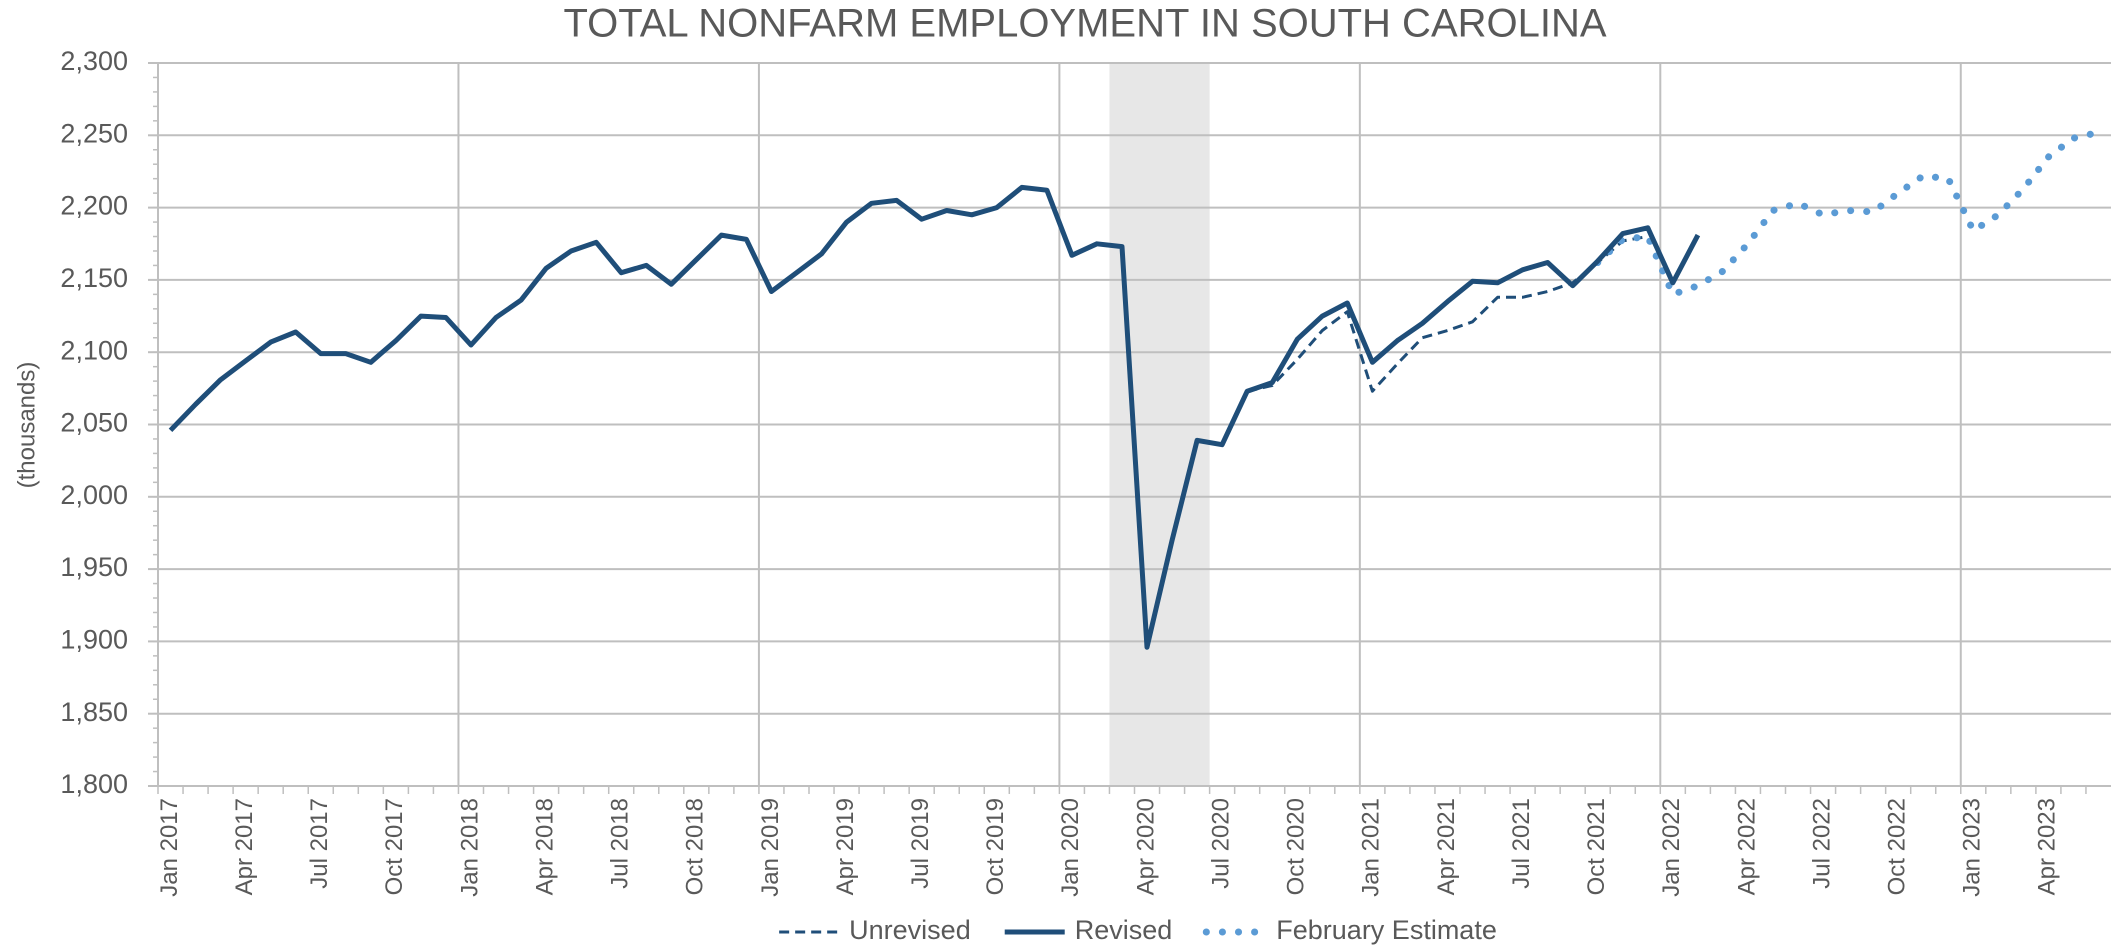 The width and height of the screenshot is (2111, 950). I want to click on x-tick-label: Jul 2019, so click(920, 843).